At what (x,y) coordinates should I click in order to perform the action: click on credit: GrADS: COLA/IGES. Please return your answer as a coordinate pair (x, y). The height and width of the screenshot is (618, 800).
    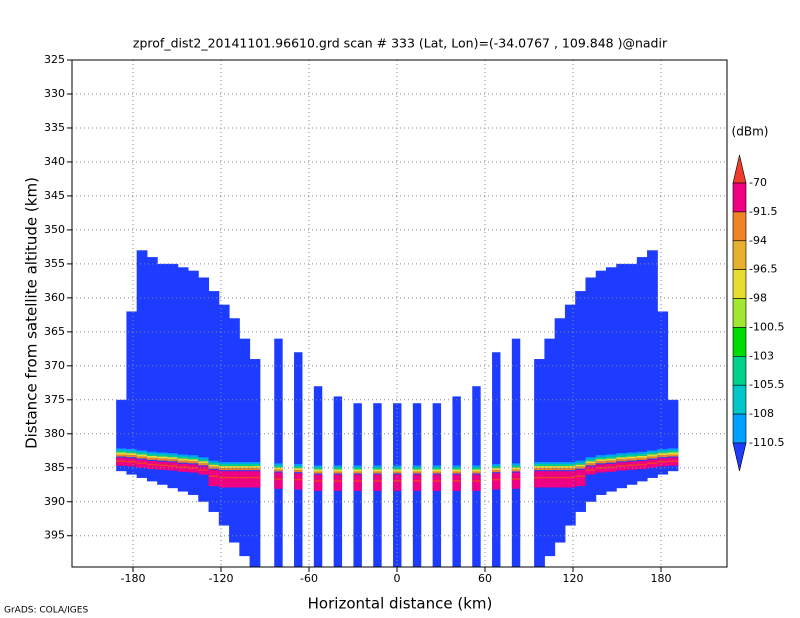
    Looking at the image, I should click on (46, 611).